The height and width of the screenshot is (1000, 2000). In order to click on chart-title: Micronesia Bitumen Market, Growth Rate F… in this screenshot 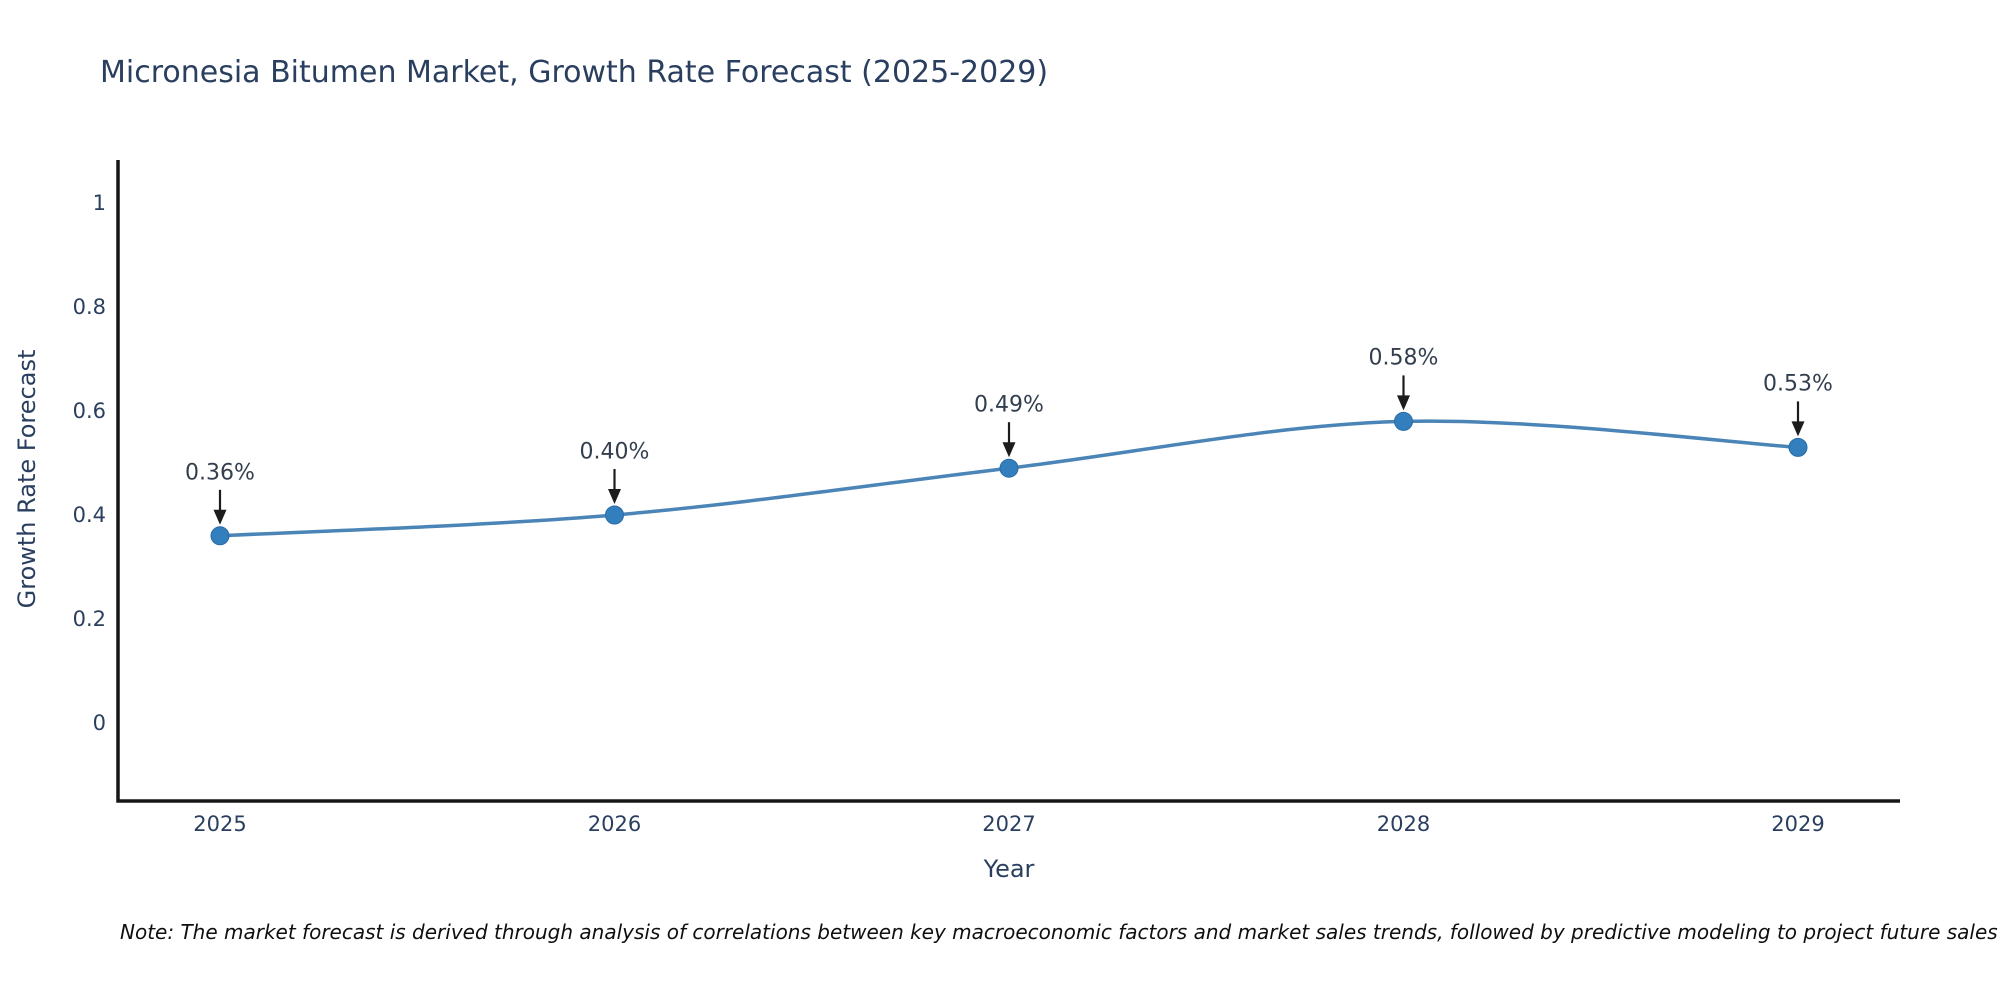, I will do `click(574, 72)`.